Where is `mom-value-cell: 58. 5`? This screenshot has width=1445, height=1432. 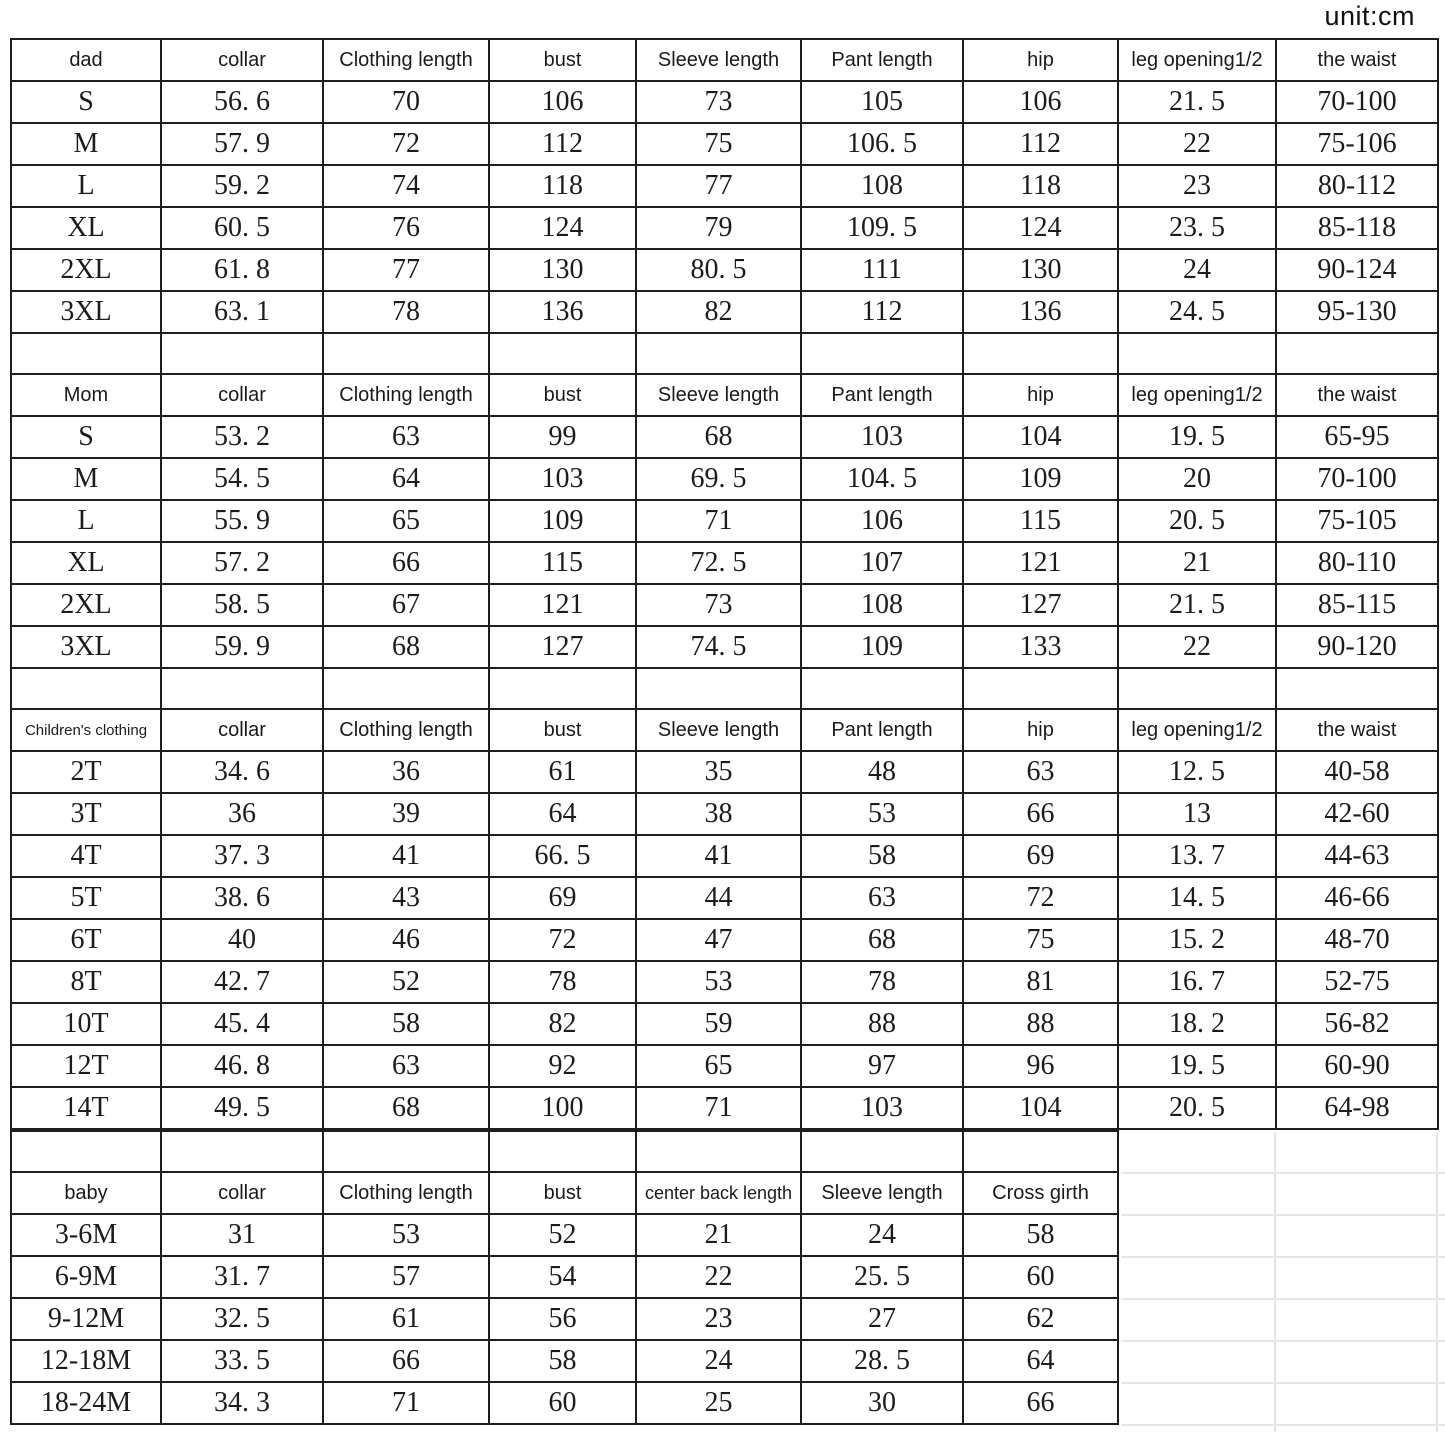
mom-value-cell: 58. 5 is located at coordinates (242, 605).